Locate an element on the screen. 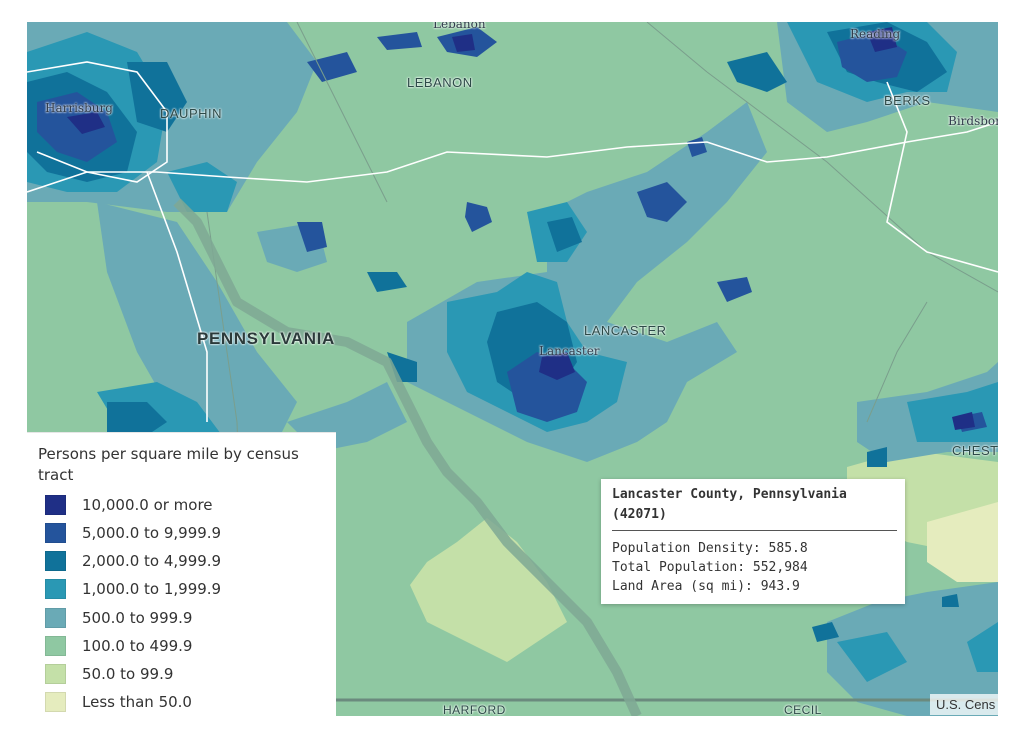 The image size is (1024, 732). legend-label: 100.0 to 499.9 is located at coordinates (137, 646).